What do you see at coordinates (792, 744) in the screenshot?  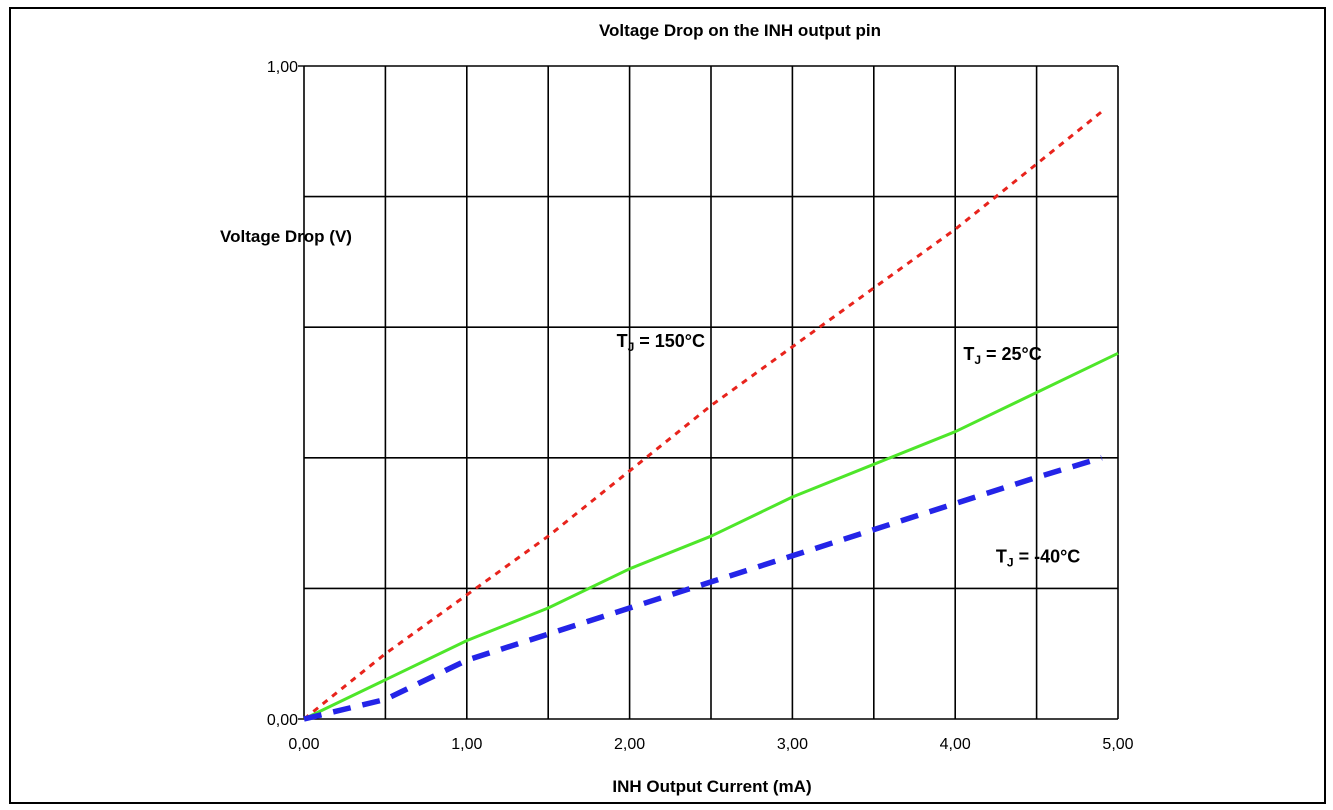 I see `x-tick-label: 3,00` at bounding box center [792, 744].